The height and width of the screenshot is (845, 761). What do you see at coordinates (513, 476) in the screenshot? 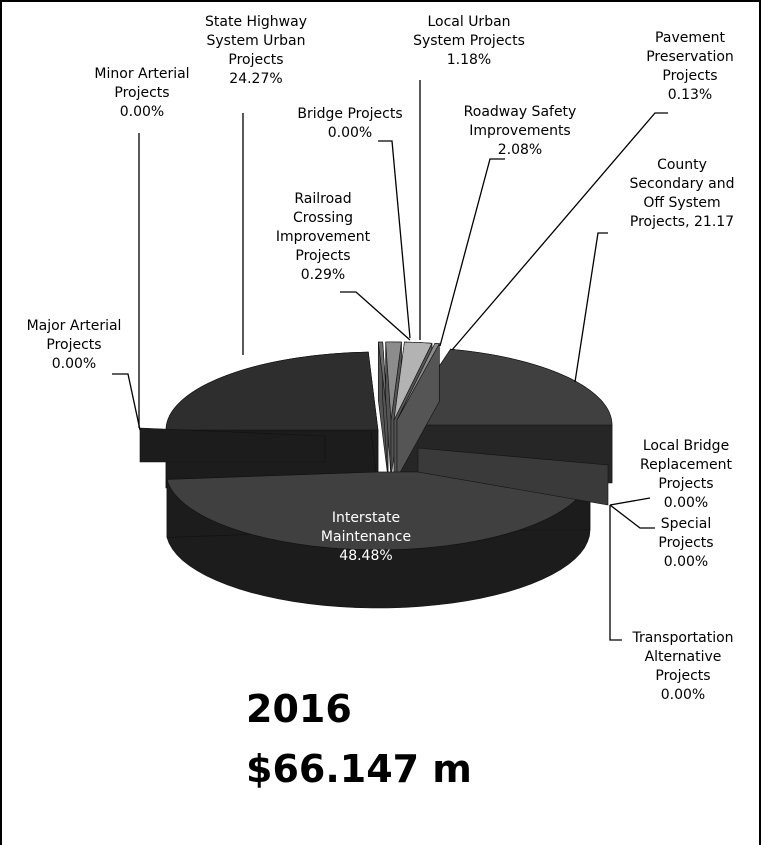
I see `slice-local-bridge-replacement-projects` at bounding box center [513, 476].